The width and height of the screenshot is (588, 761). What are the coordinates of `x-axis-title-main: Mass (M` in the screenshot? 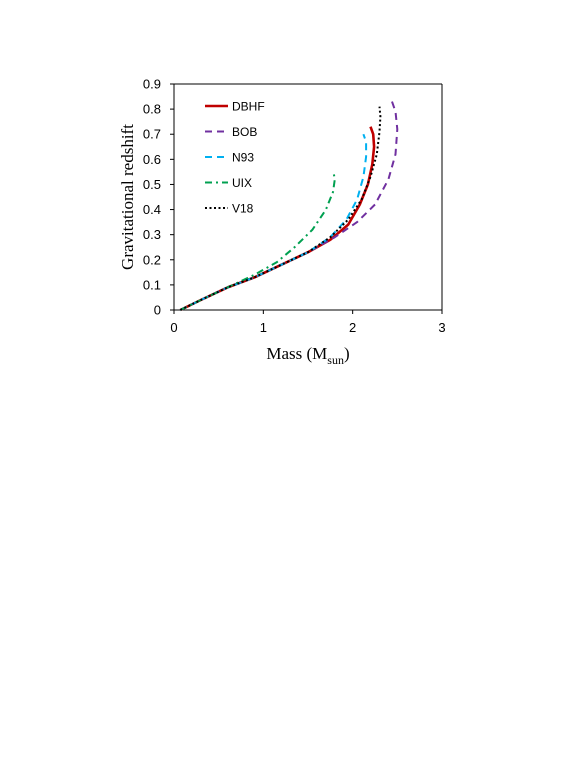 It's located at (296, 353).